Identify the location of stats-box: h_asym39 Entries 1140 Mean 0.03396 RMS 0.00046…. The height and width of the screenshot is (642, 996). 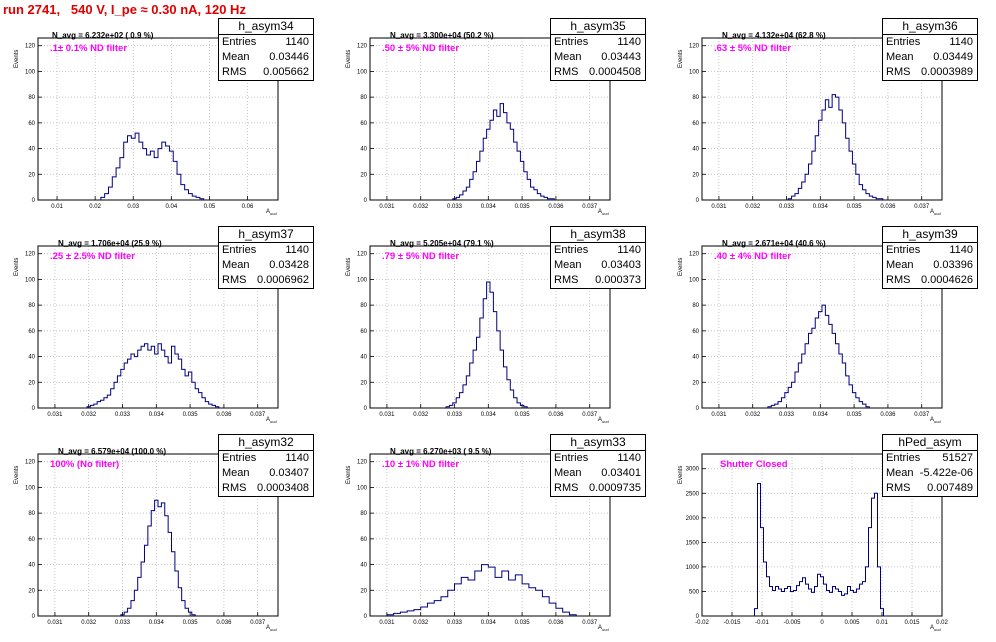
(930, 257).